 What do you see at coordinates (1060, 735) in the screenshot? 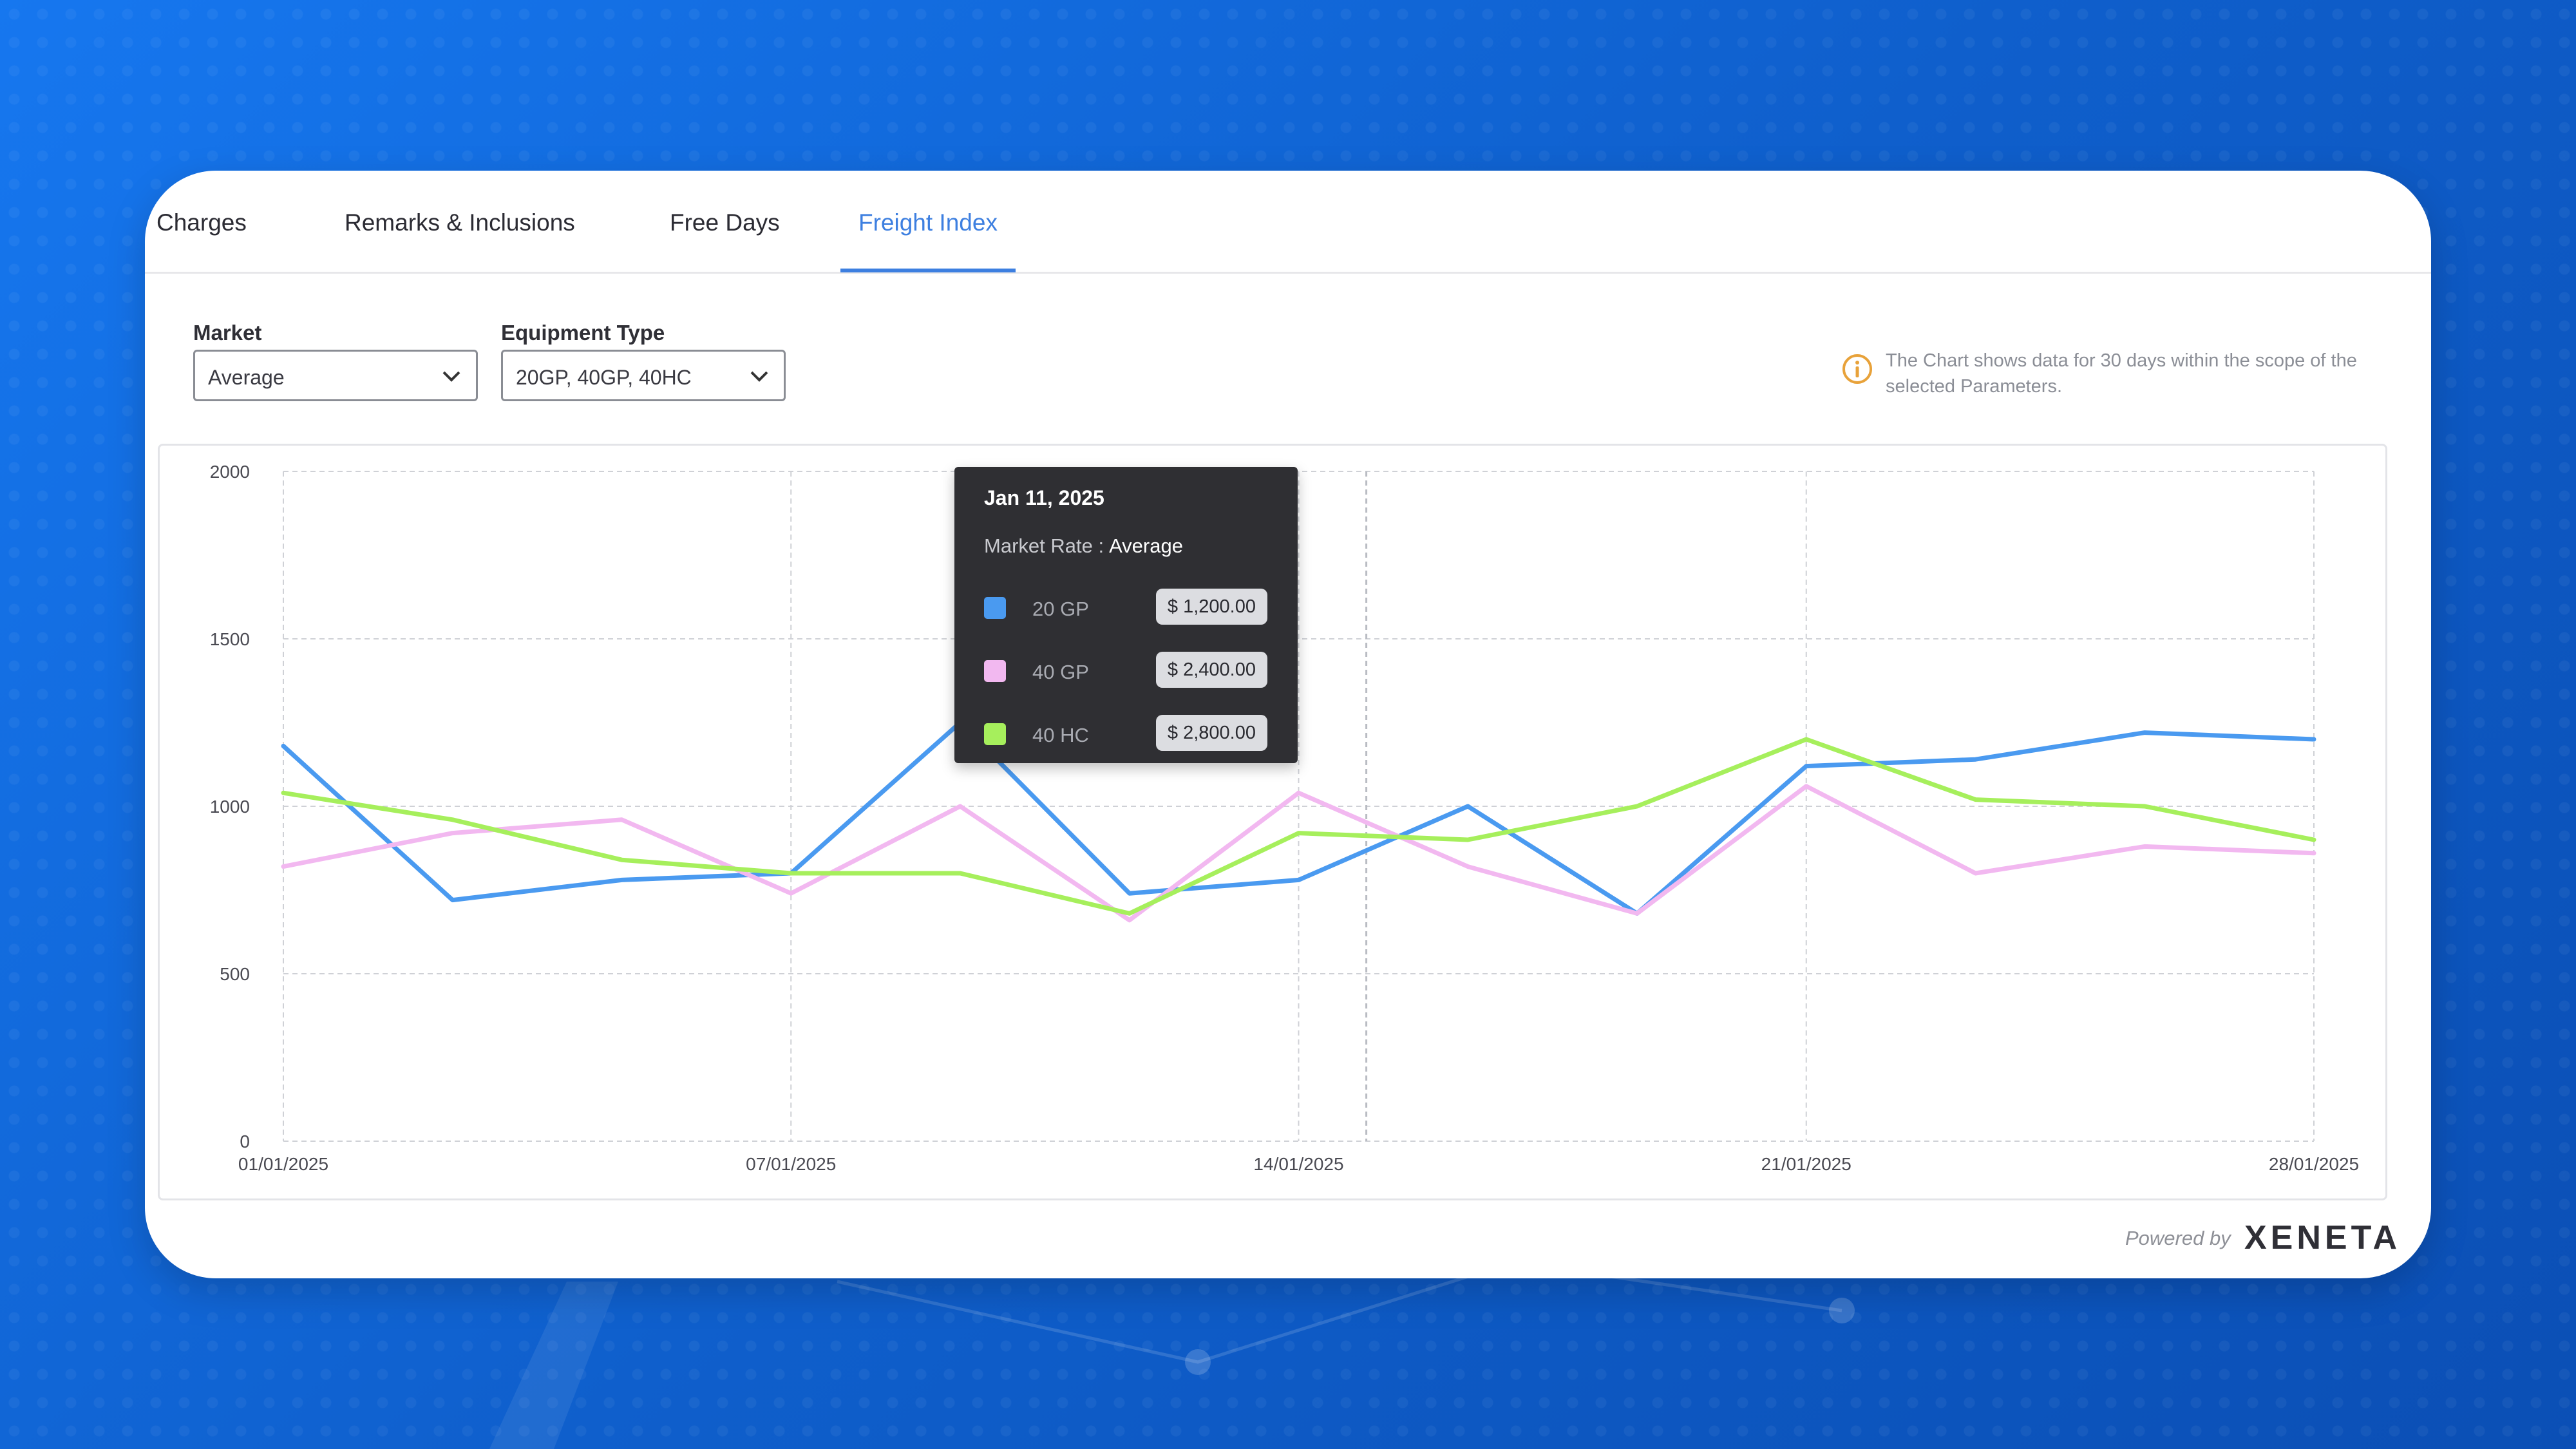
I see `tooltip-series-name: 40 HC` at bounding box center [1060, 735].